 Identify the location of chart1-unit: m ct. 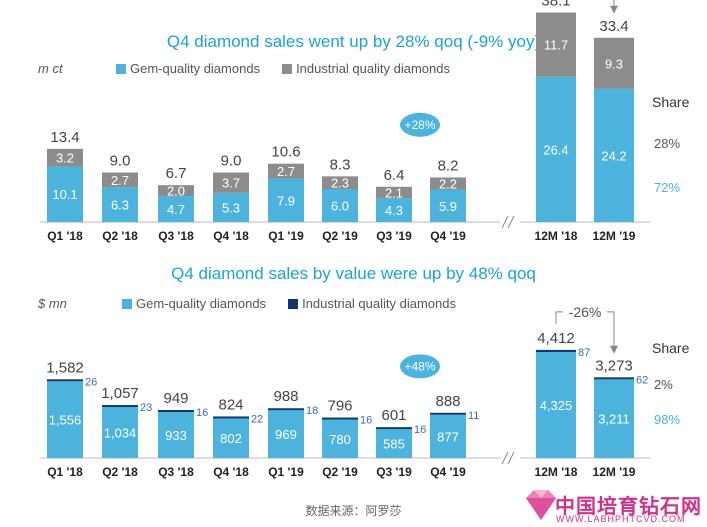
(50, 68).